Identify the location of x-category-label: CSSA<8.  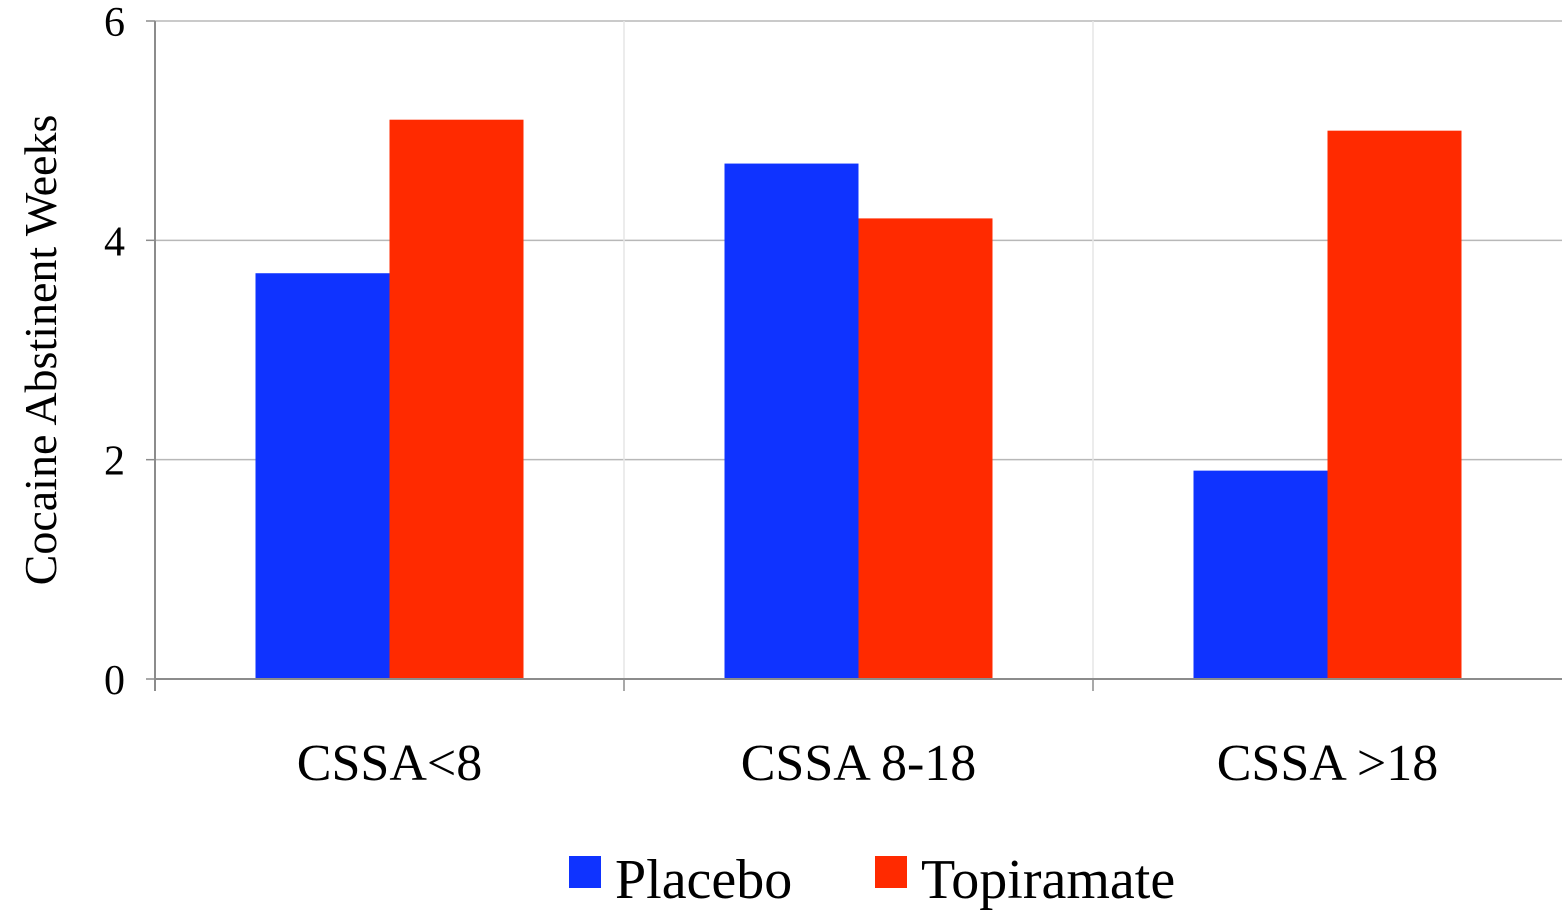
(389, 763).